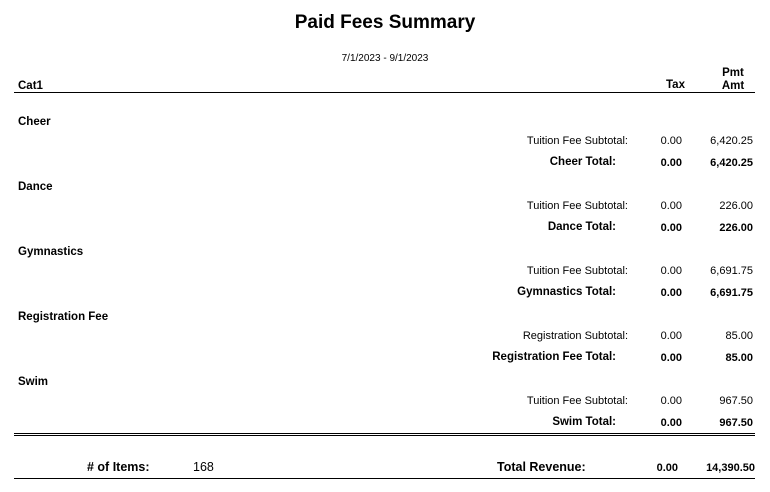 The width and height of the screenshot is (770, 492). I want to click on header-rule, so click(384, 92).